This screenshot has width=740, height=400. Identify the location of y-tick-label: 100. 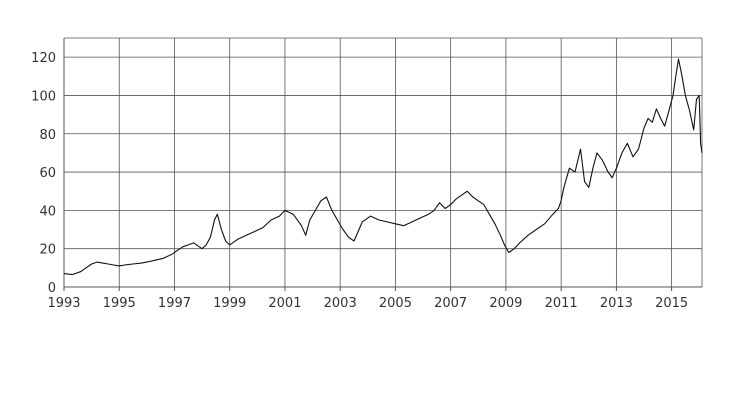
(43, 96).